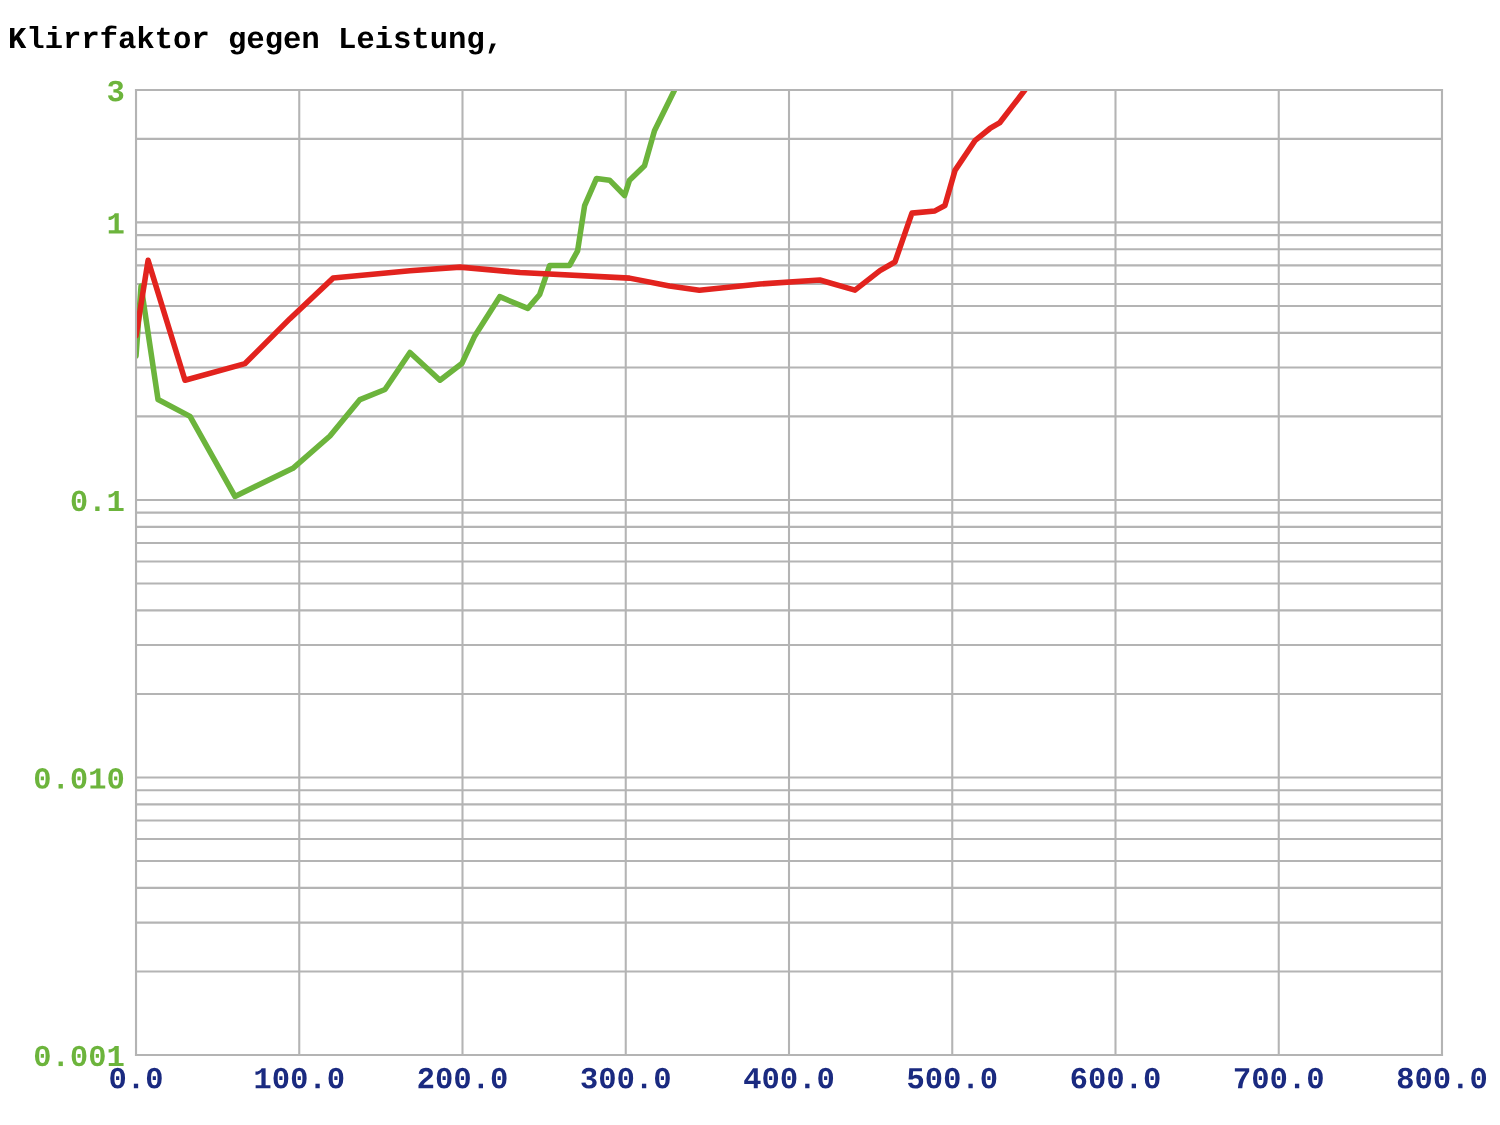 The image size is (1500, 1125). I want to click on x-tick-label: 300.0, so click(625, 1078).